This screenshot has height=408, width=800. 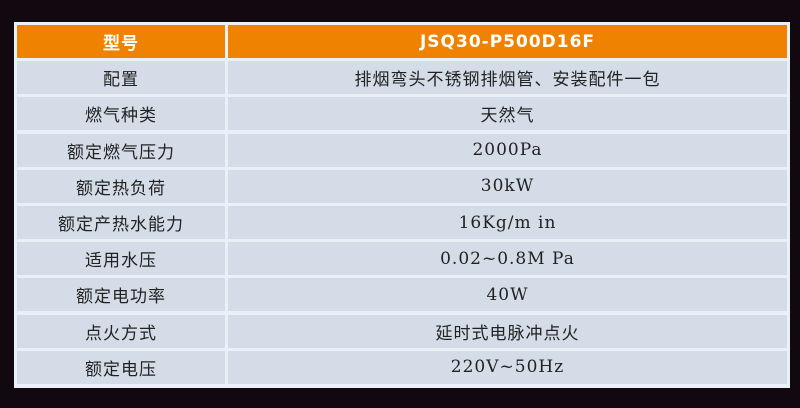 What do you see at coordinates (507, 367) in the screenshot?
I see `spec-value: 220V~50Hz` at bounding box center [507, 367].